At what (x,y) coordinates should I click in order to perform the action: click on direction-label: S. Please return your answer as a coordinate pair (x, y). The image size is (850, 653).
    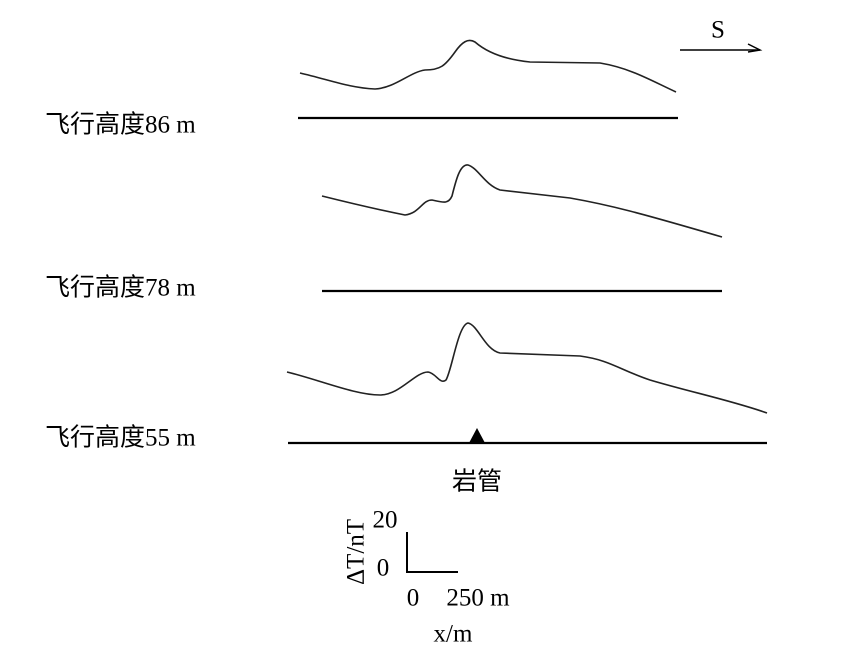
    Looking at the image, I should click on (718, 30).